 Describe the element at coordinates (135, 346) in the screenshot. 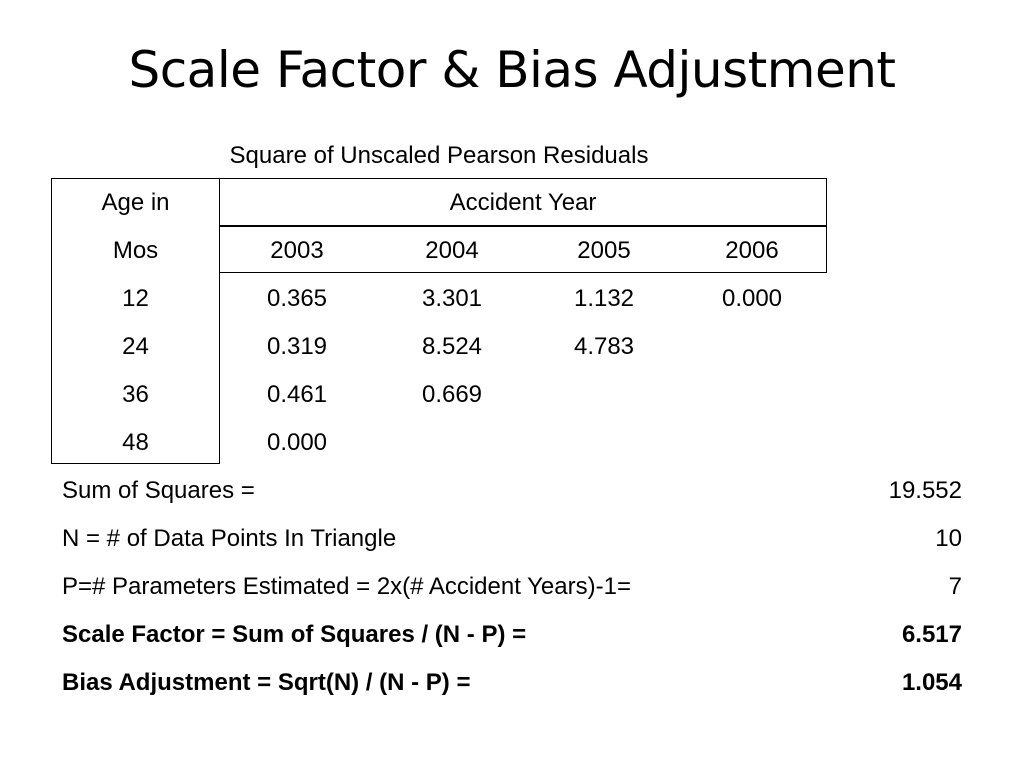

I see `age-cell: 24` at that location.